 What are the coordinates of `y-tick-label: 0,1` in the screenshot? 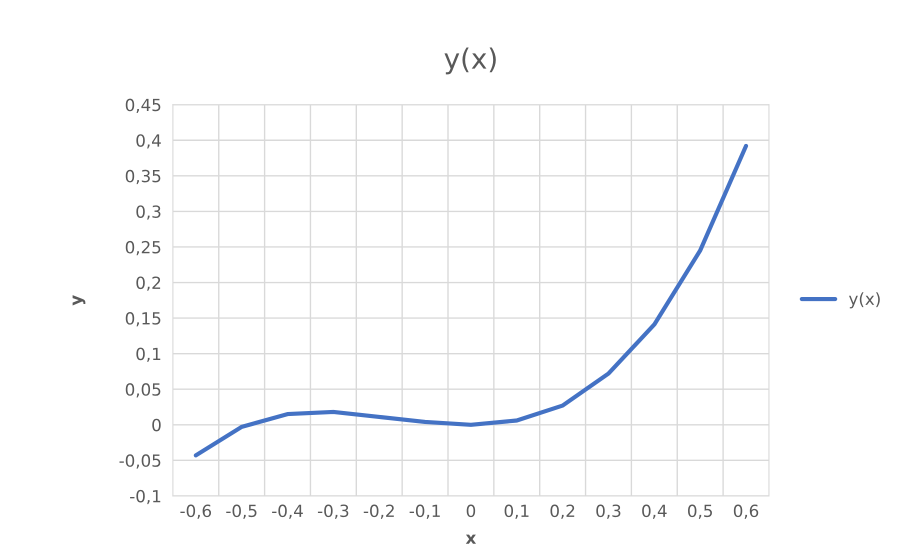 It's located at (148, 355).